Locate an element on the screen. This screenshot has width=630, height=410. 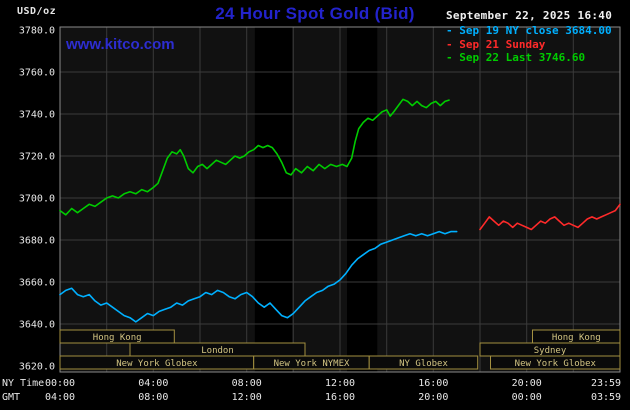
y-tick-label: 3780.0 is located at coordinates (37, 31).